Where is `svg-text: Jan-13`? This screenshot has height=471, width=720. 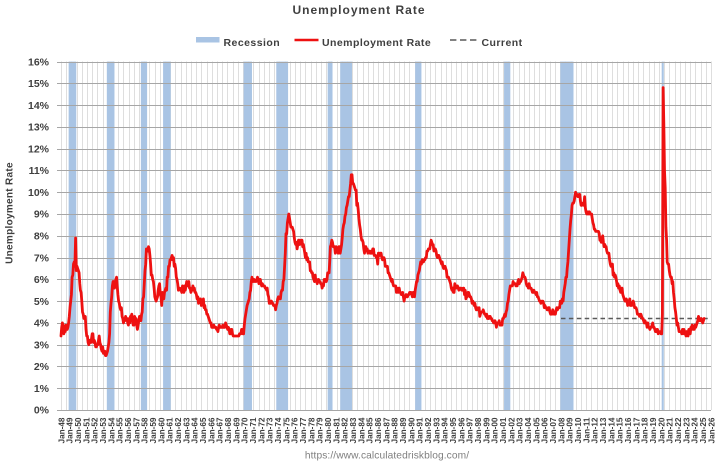 svg-text: Jan-13 is located at coordinates (603, 430).